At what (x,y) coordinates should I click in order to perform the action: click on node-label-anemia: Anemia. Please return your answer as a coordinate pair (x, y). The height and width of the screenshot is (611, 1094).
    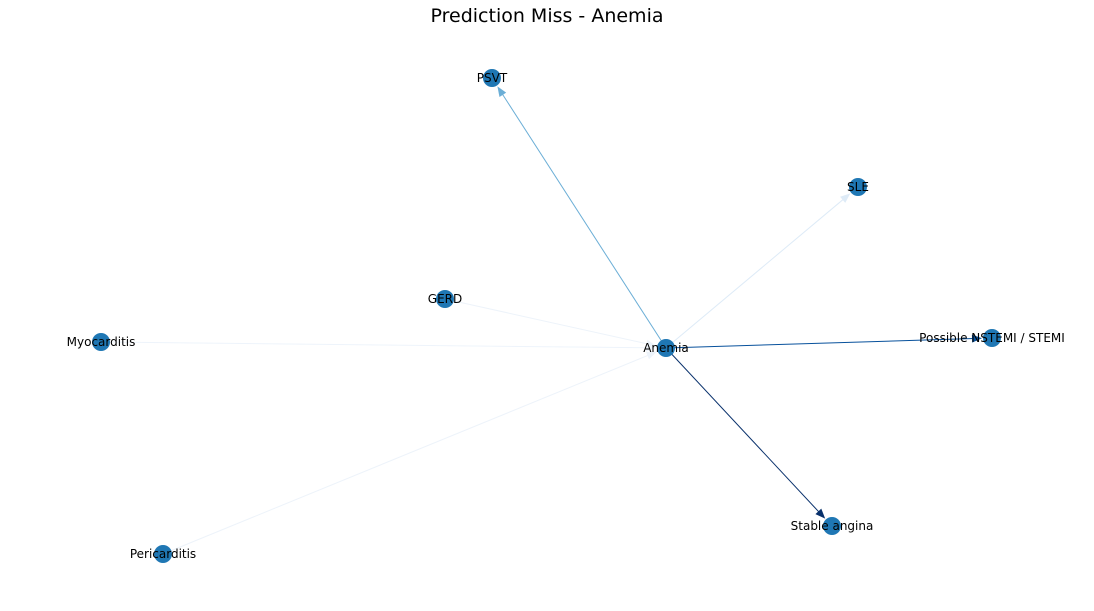
    Looking at the image, I should click on (666, 348).